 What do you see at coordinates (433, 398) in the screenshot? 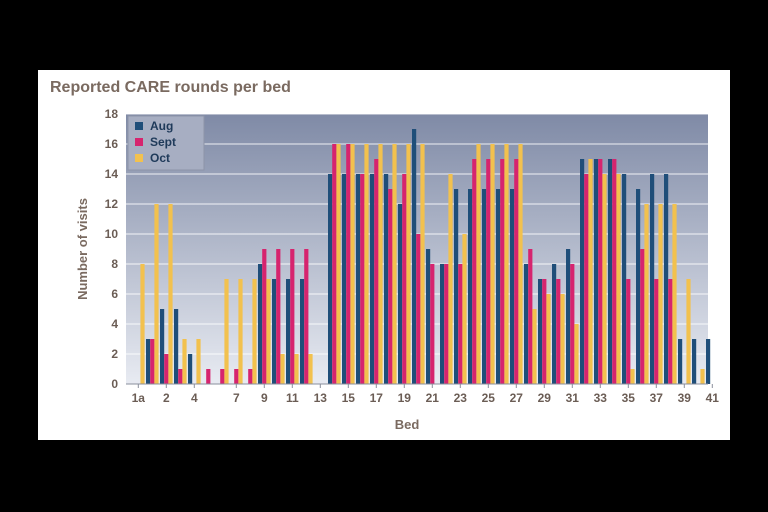
I see `x-tick-label: 21` at bounding box center [433, 398].